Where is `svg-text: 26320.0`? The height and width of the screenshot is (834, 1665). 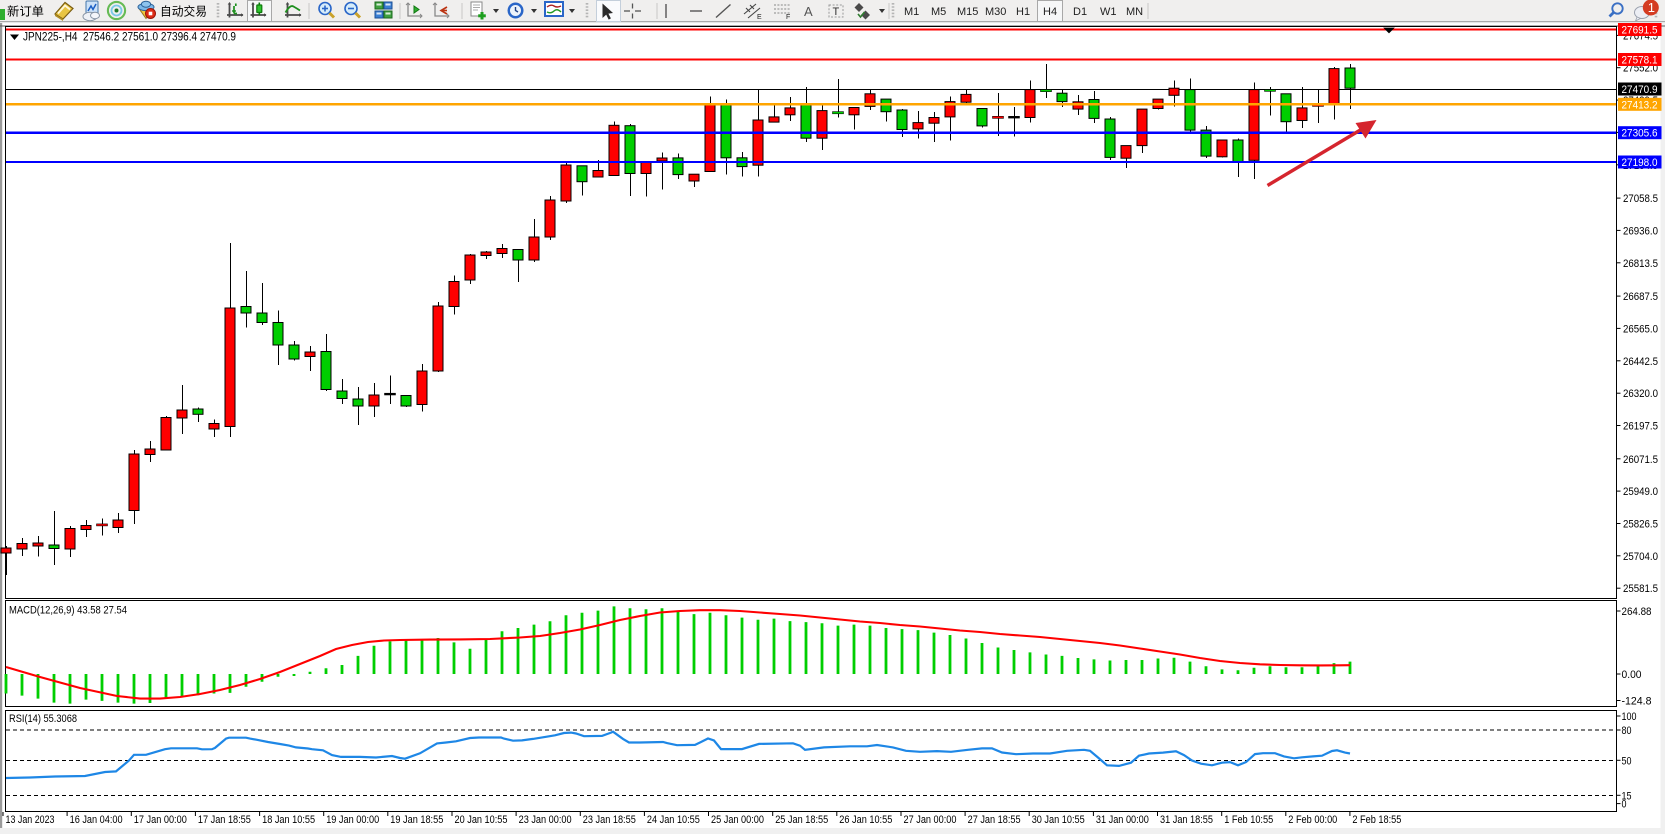
svg-text: 26320.0 is located at coordinates (1640, 394).